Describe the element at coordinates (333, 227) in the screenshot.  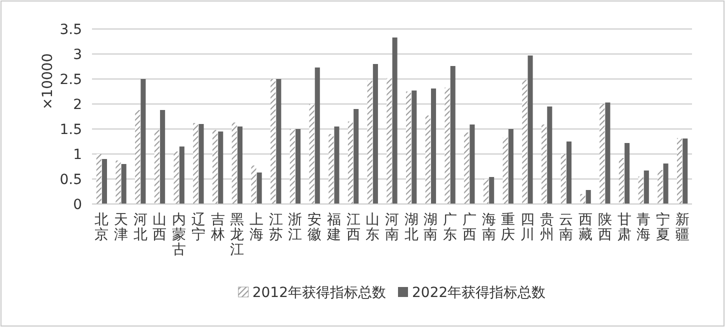
I see `x-tick-label: 福建` at that location.